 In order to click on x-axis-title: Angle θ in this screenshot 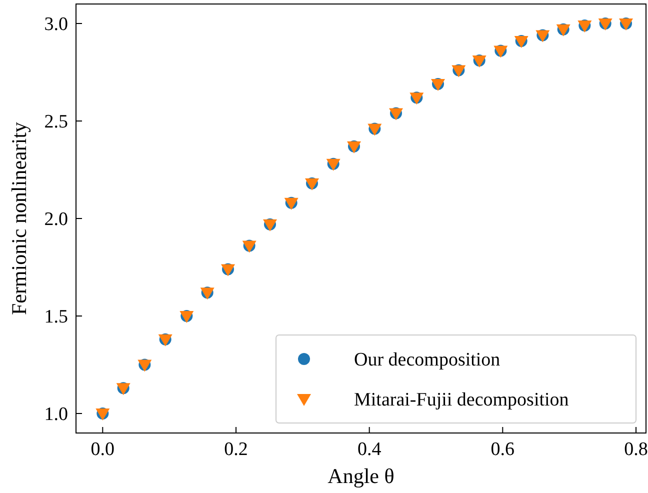, I will do `click(361, 476)`.